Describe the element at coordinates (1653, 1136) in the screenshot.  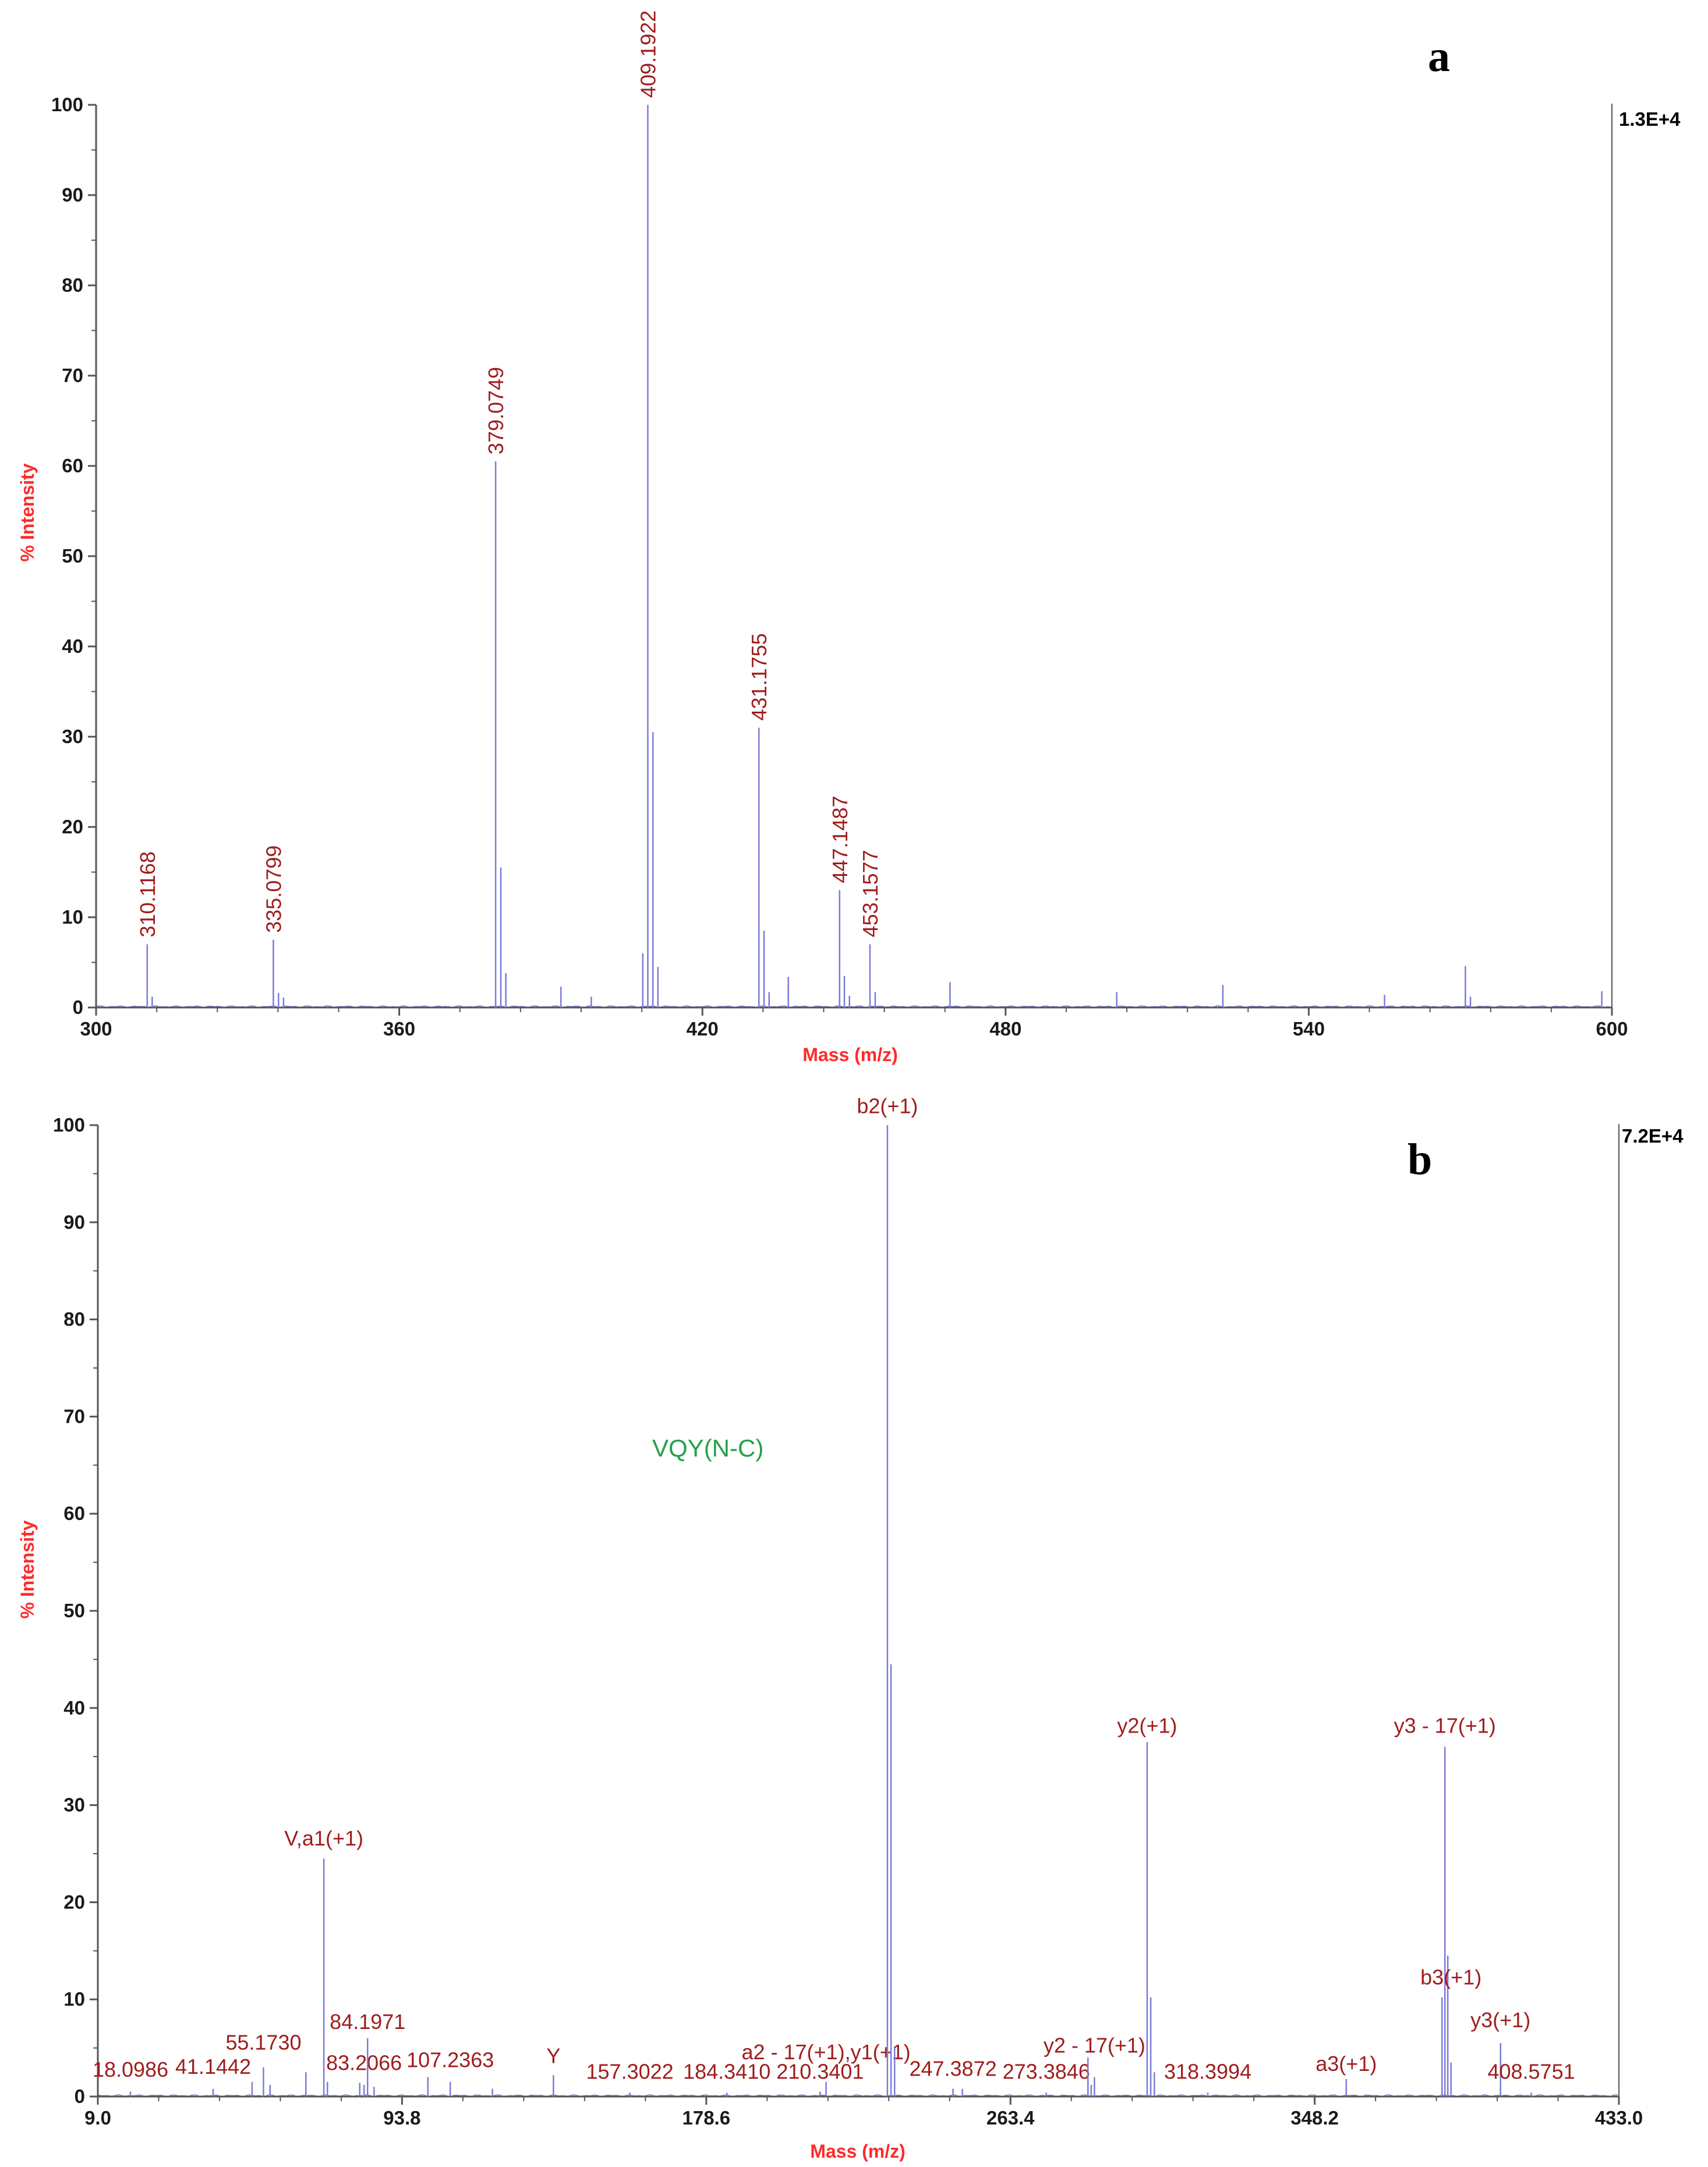
I see `max-intensity-label-b: 7.2E+4` at that location.